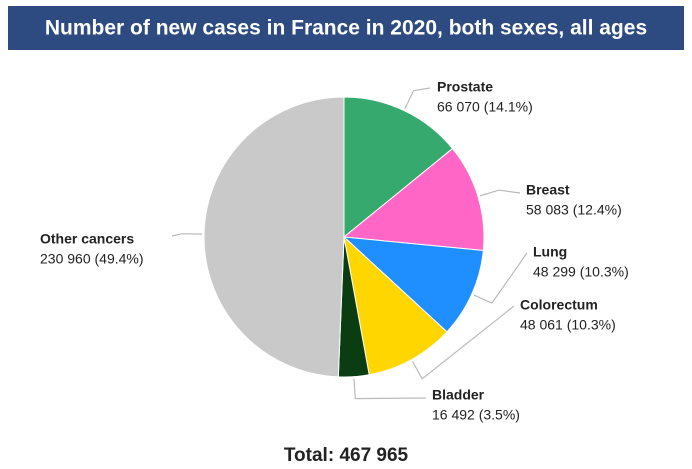 This screenshot has width=692, height=469. Describe the element at coordinates (92, 259) in the screenshot. I see `slice-value-label: 230 960 (49.4%)` at that location.